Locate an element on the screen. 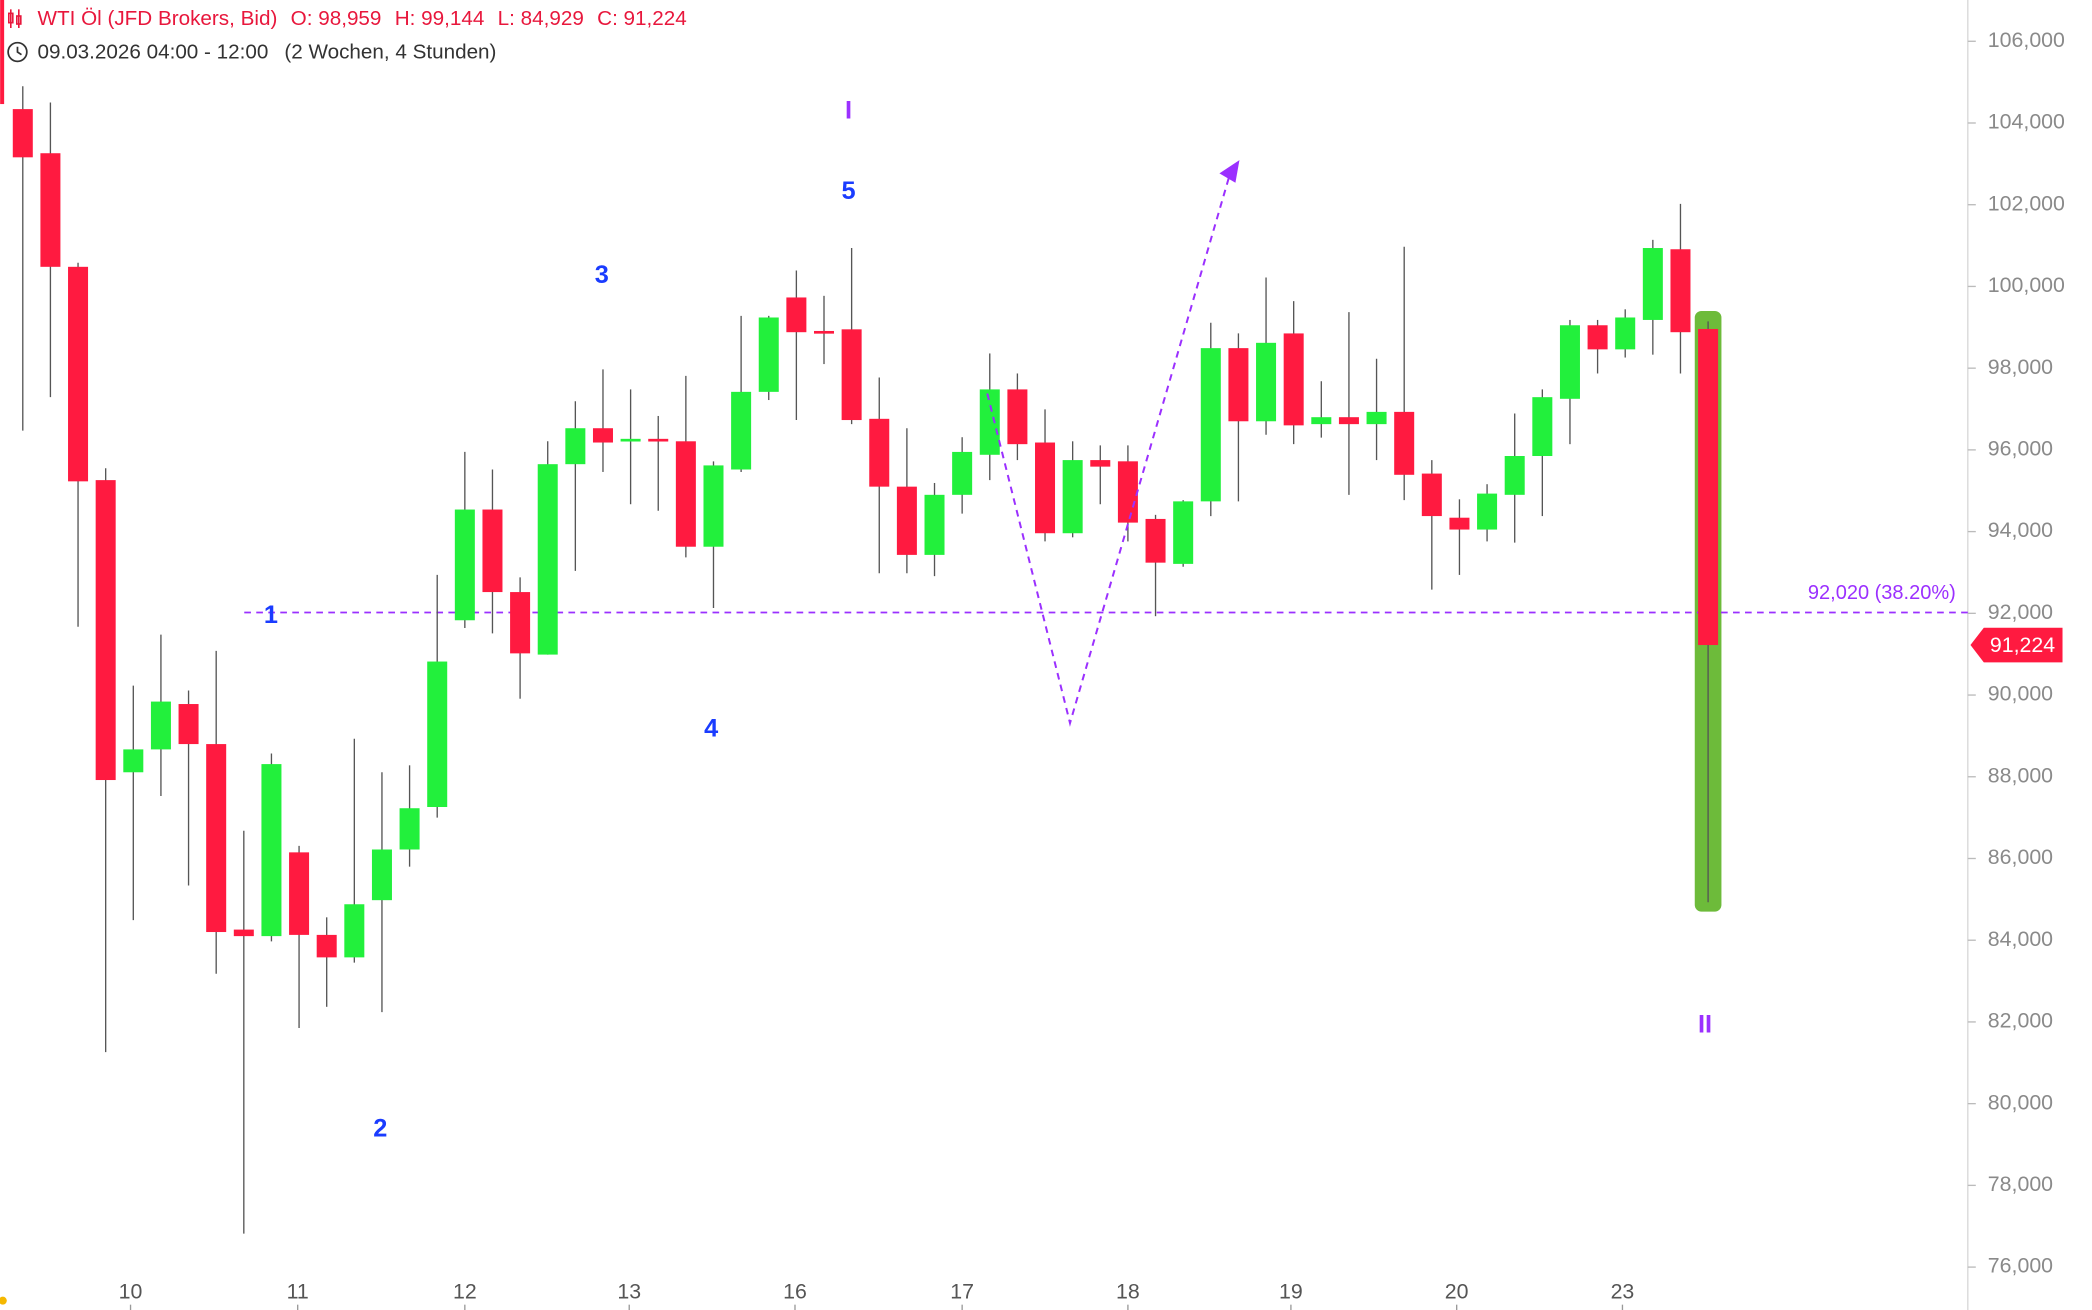  y-tick-label: 78,000 is located at coordinates (2020, 1184).